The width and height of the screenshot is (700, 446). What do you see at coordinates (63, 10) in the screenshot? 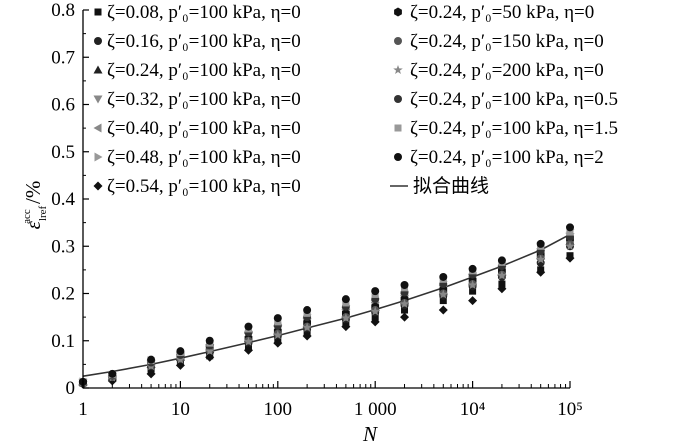
I see `y-tick-label: 0.8` at bounding box center [63, 10].